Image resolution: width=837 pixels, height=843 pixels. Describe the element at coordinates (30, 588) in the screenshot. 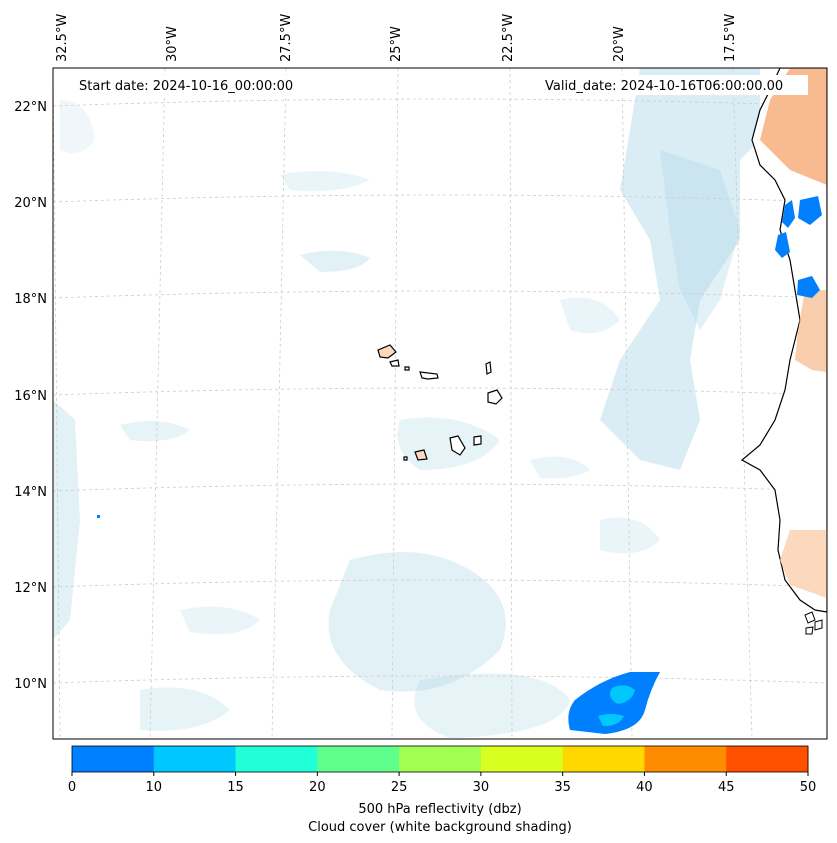

I see `lat-label: 12°N` at that location.